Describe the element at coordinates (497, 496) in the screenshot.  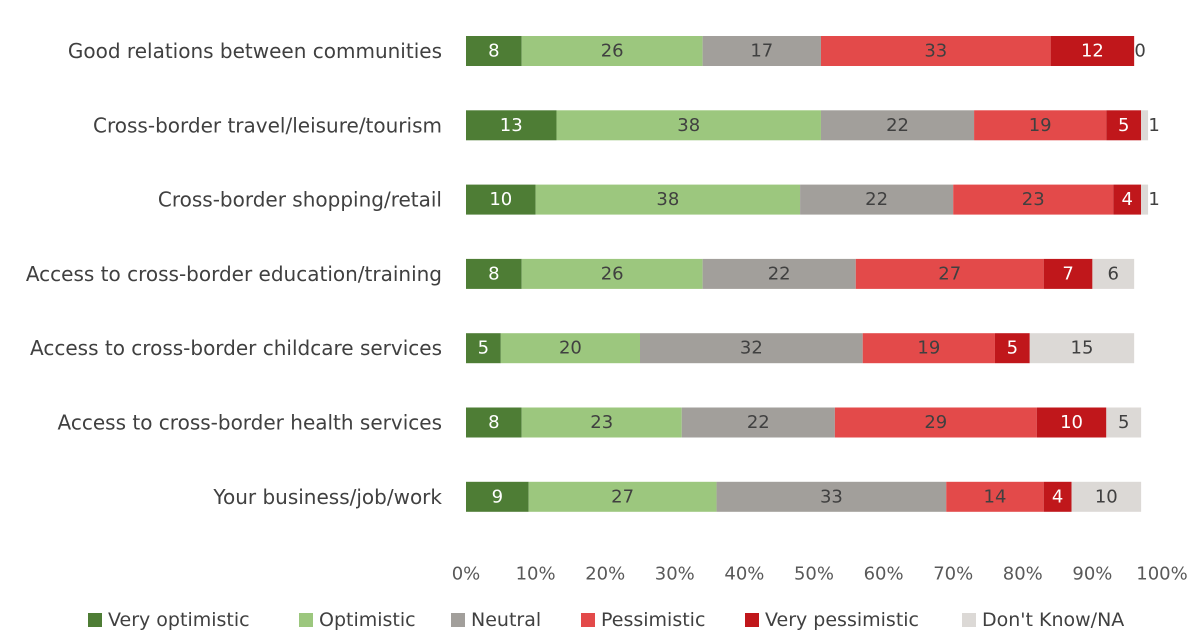
I see `data-label: 9` at that location.